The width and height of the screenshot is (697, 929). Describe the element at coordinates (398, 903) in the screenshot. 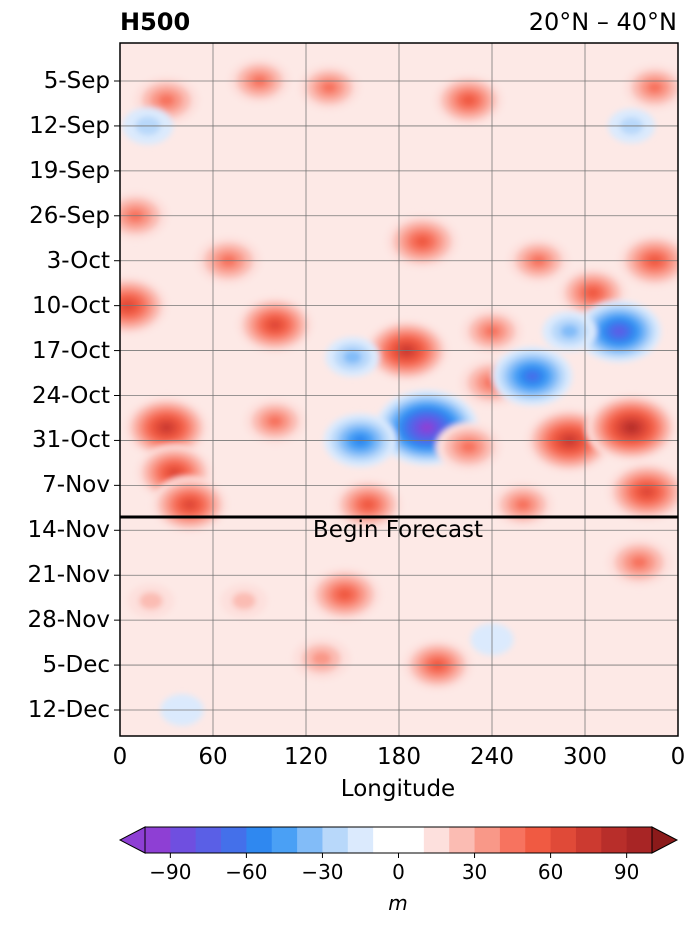

I see `colorbar-label: m` at that location.